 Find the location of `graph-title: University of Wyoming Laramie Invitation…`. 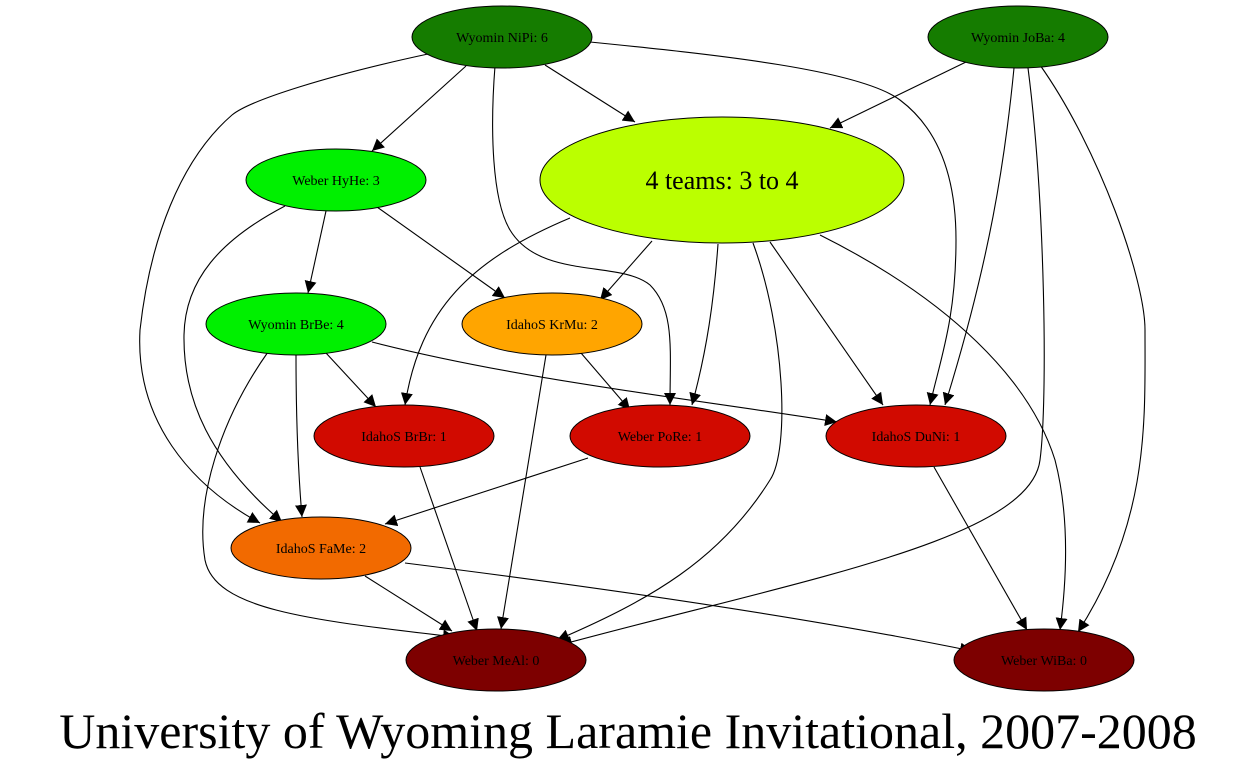

graph-title: University of Wyoming Laramie Invitation… is located at coordinates (628, 731).